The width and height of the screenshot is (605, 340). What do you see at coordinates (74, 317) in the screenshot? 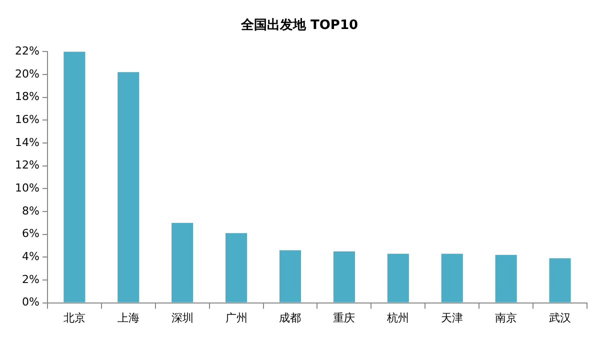
I see `x-tick-label: 北京` at bounding box center [74, 317].